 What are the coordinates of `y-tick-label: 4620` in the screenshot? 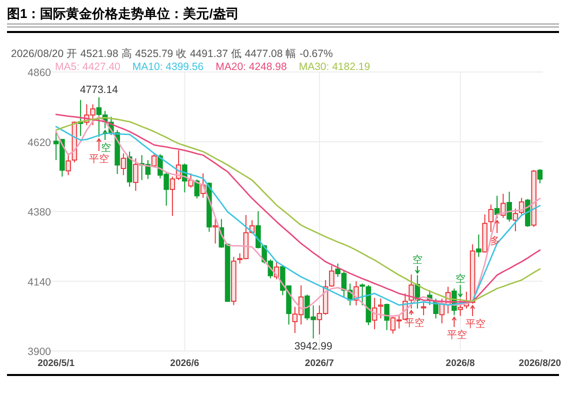 It's located at (40, 142).